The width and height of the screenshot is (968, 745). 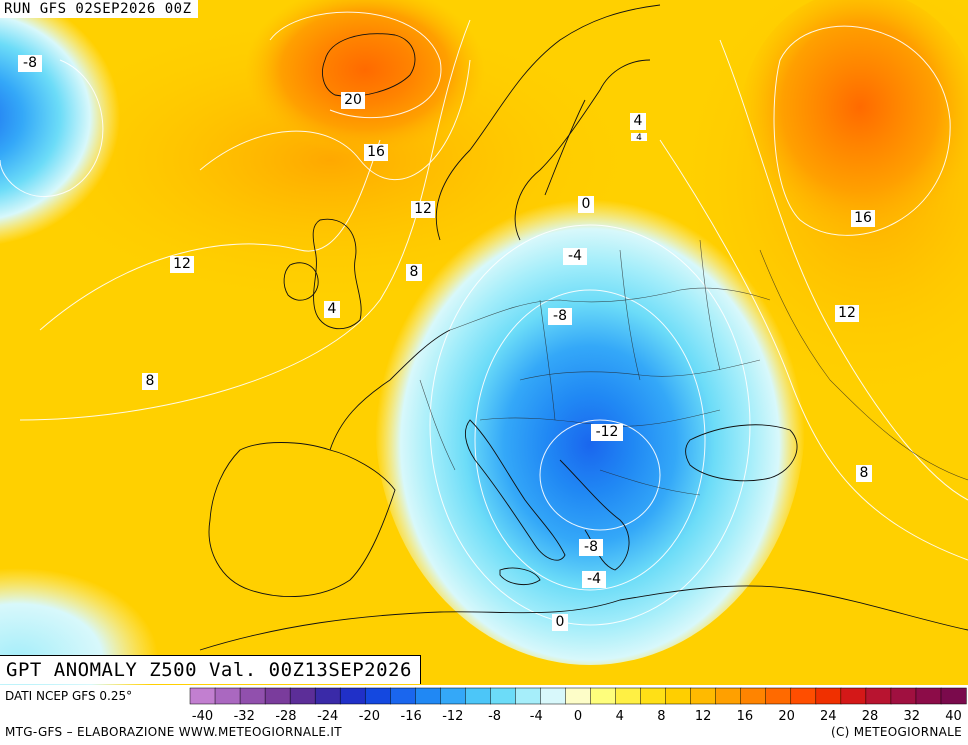 I want to click on legend-swatches, so click(x=578, y=696).